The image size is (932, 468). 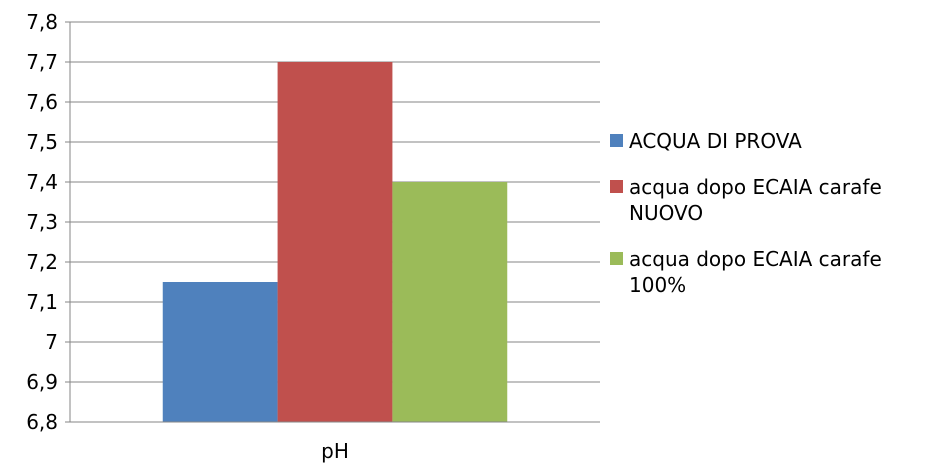 What do you see at coordinates (755, 200) in the screenshot?
I see `legend-label: acqua dopo ECAIA carafe NUOVO` at bounding box center [755, 200].